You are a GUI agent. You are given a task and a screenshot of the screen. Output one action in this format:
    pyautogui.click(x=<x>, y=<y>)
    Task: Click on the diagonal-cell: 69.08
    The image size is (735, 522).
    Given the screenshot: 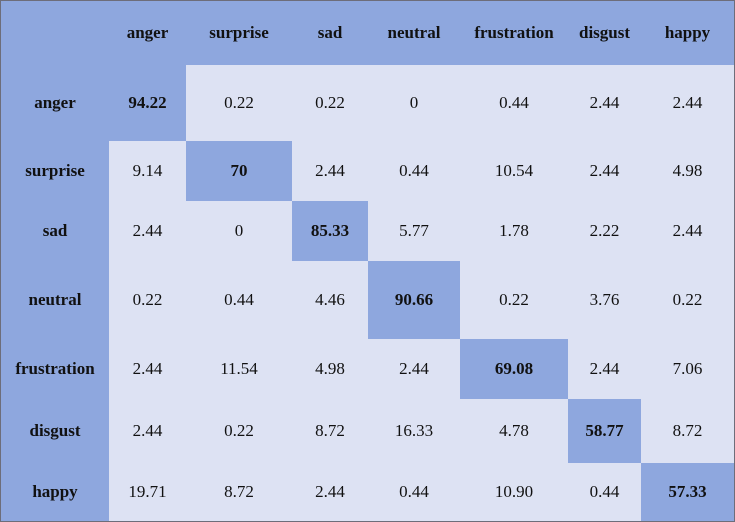 What is the action you would take?
    pyautogui.click(x=514, y=369)
    